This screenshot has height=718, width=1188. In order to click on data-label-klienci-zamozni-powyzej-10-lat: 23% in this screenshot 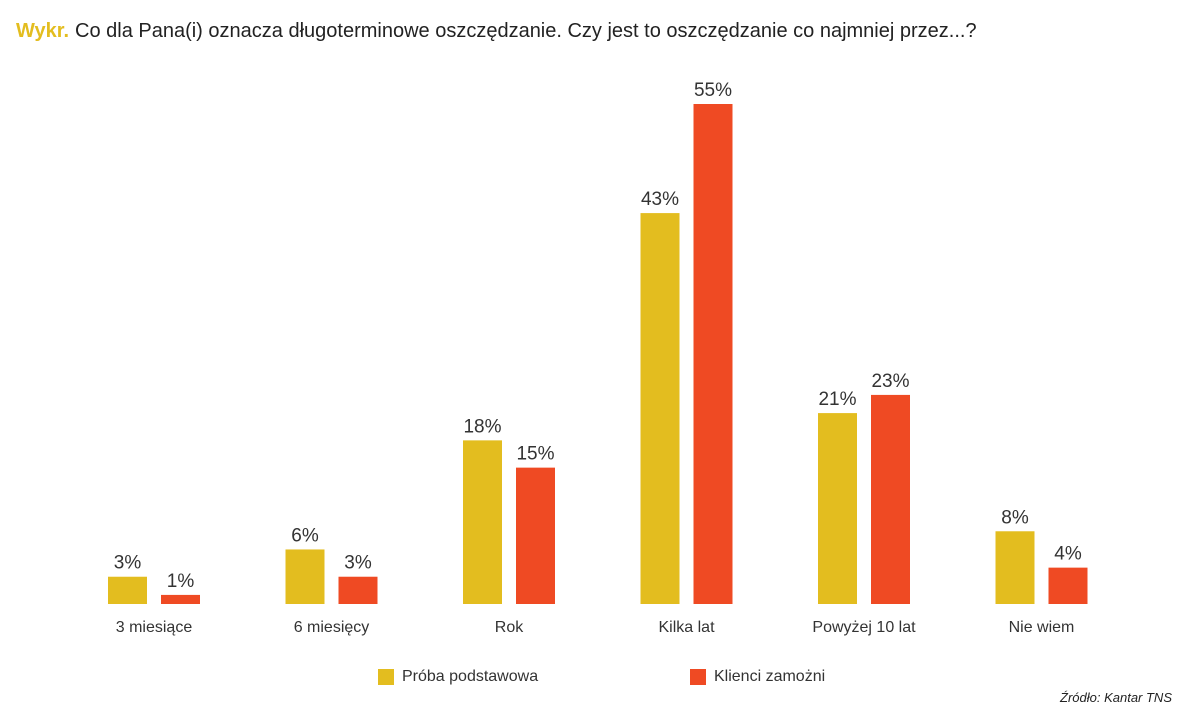, I will do `click(890, 381)`.